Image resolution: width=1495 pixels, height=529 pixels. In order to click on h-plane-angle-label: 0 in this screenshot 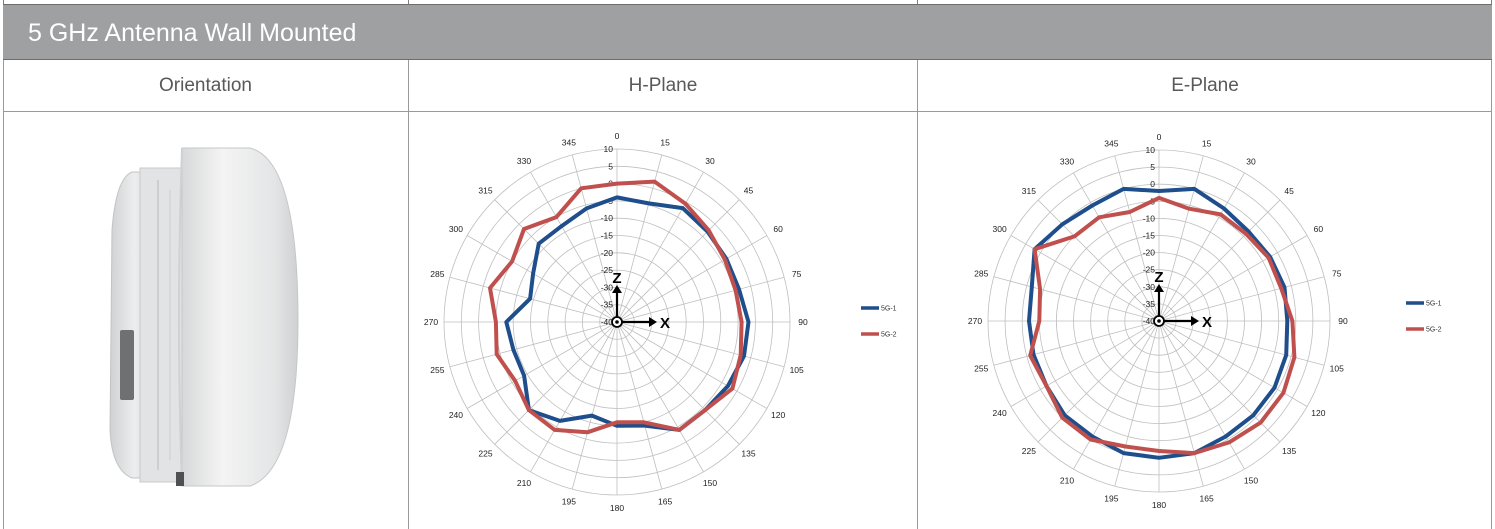, I will do `click(617, 136)`.